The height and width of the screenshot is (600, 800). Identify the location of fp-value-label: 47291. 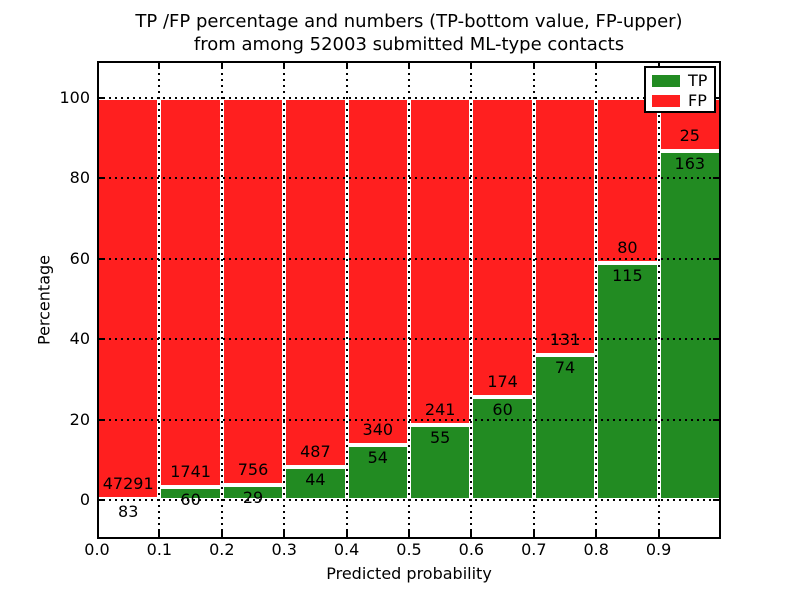
(128, 484).